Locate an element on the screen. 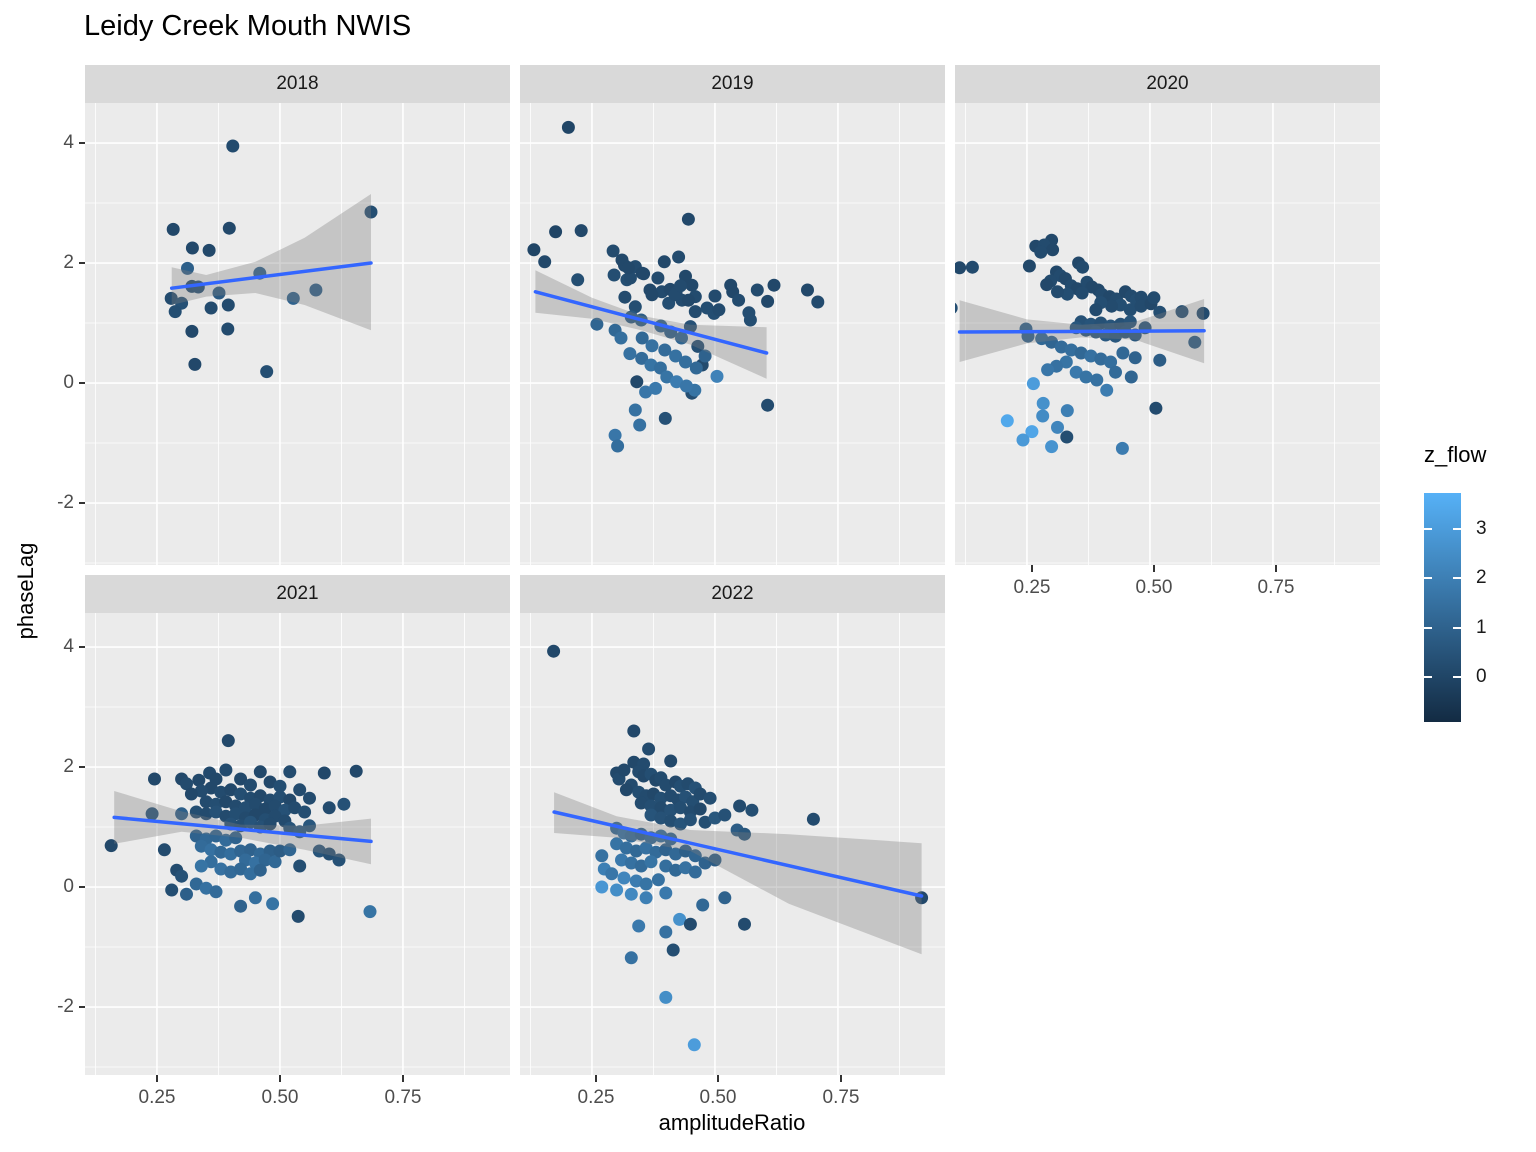  facet-strip-label: 2018 is located at coordinates (297, 83).